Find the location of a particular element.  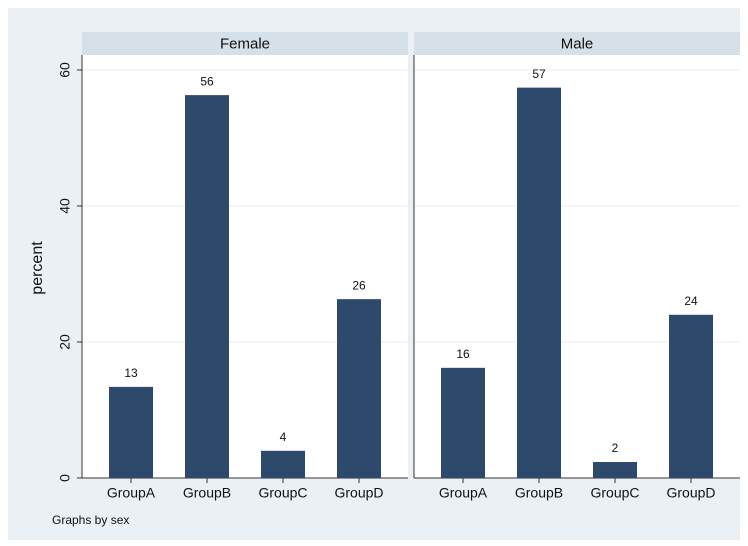

y-tick-label: 0 is located at coordinates (65, 478).